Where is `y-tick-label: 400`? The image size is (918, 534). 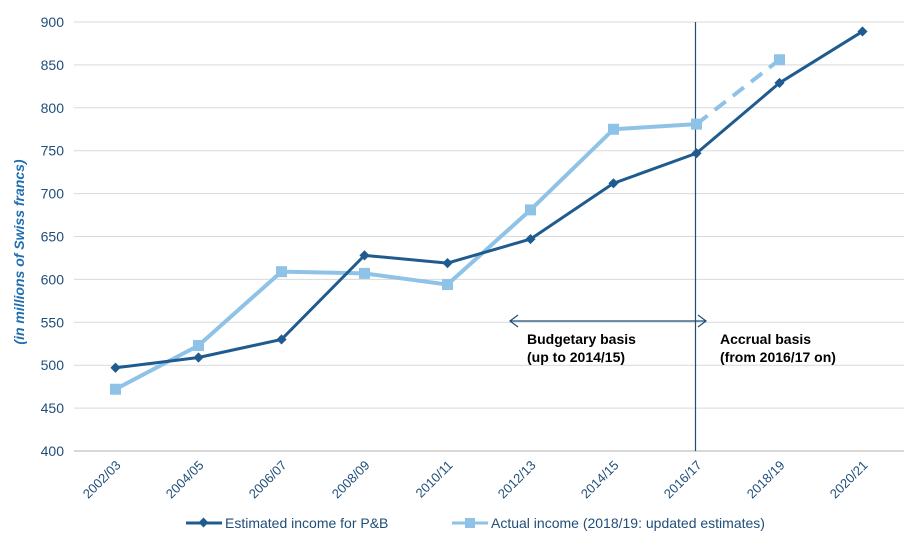
y-tick-label: 400 is located at coordinates (53, 451).